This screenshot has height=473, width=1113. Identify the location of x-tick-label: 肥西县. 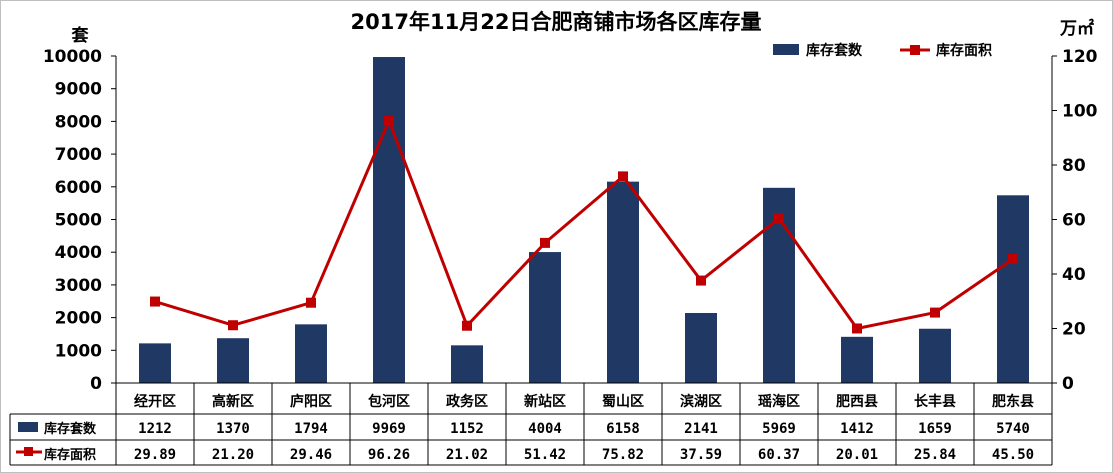
(857, 402).